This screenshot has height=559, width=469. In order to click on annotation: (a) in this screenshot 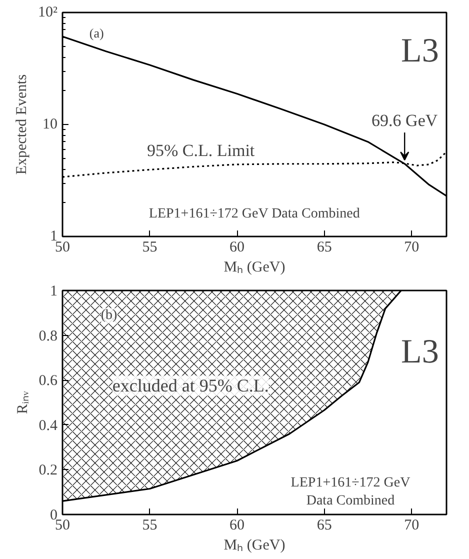, I will do `click(96, 33)`.